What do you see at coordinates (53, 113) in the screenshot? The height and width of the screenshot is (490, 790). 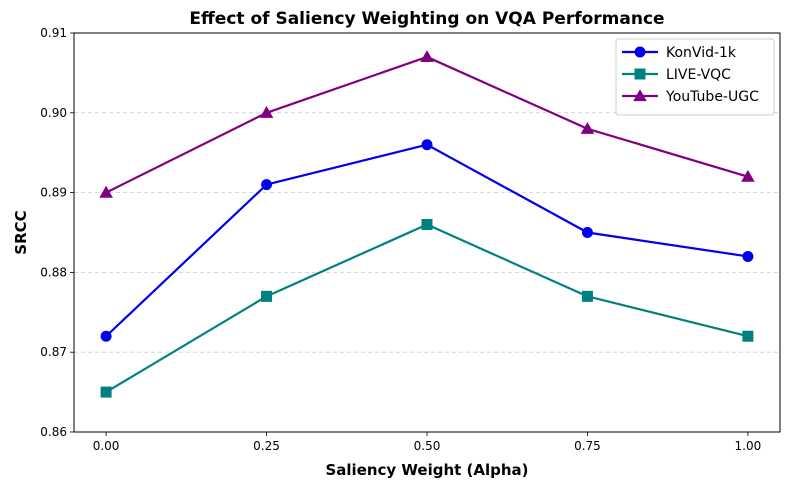 I see `y-tick-label: 0.90` at bounding box center [53, 113].